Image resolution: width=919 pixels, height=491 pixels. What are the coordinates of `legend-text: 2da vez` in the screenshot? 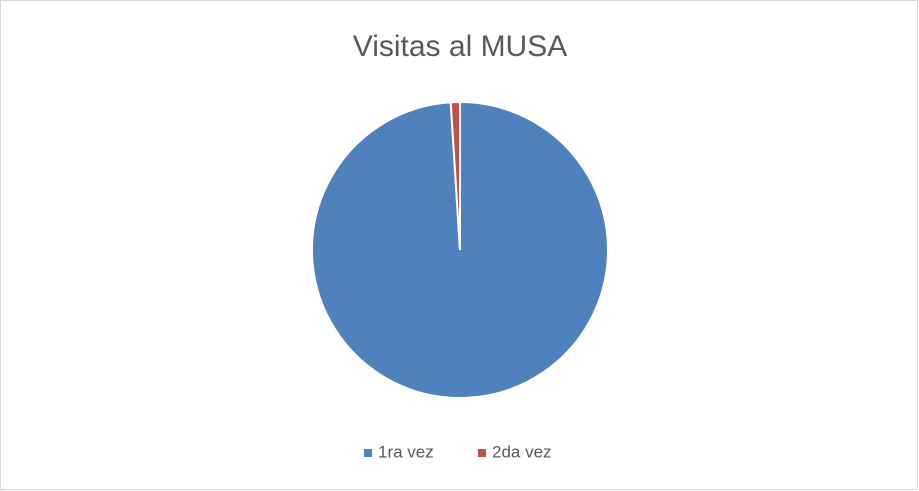 It's located at (522, 451).